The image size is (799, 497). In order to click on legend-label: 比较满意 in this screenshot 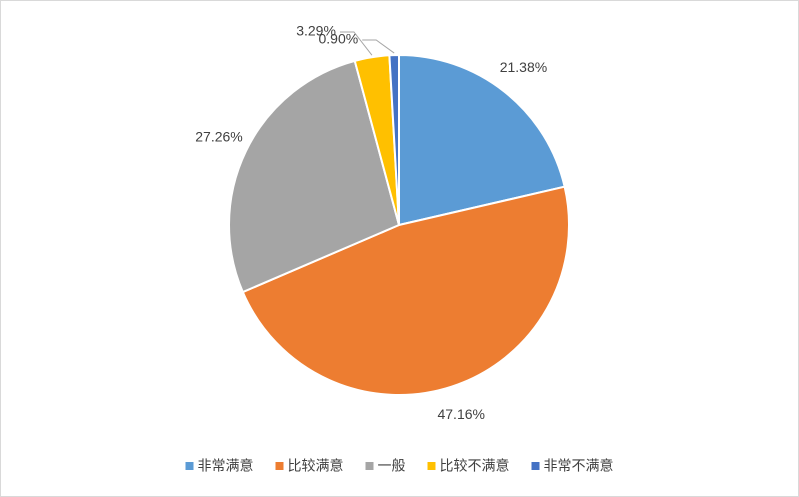, I will do `click(316, 466)`.